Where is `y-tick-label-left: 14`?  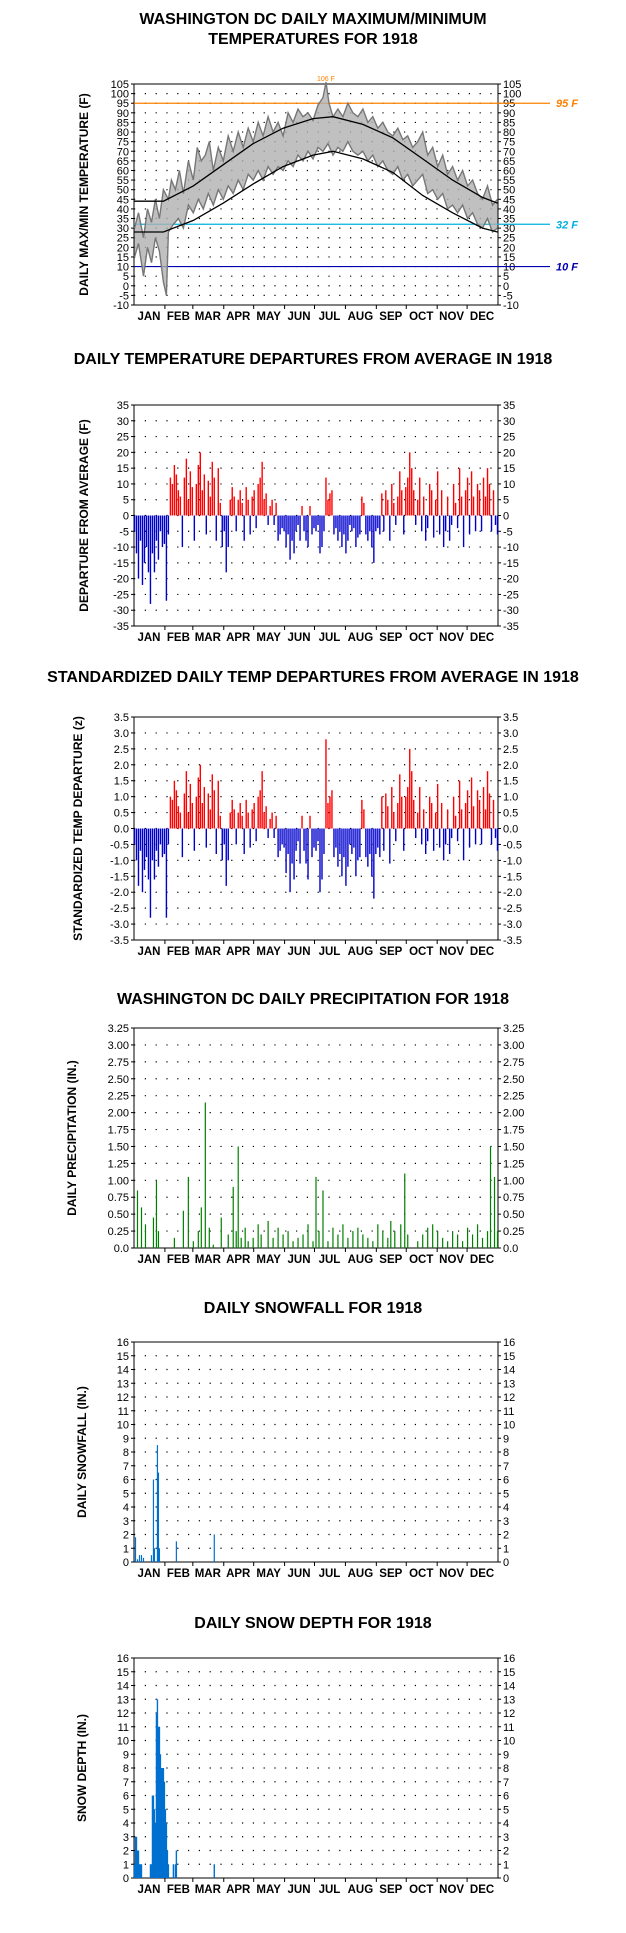
y-tick-label-left: 14 is located at coordinates (123, 1371).